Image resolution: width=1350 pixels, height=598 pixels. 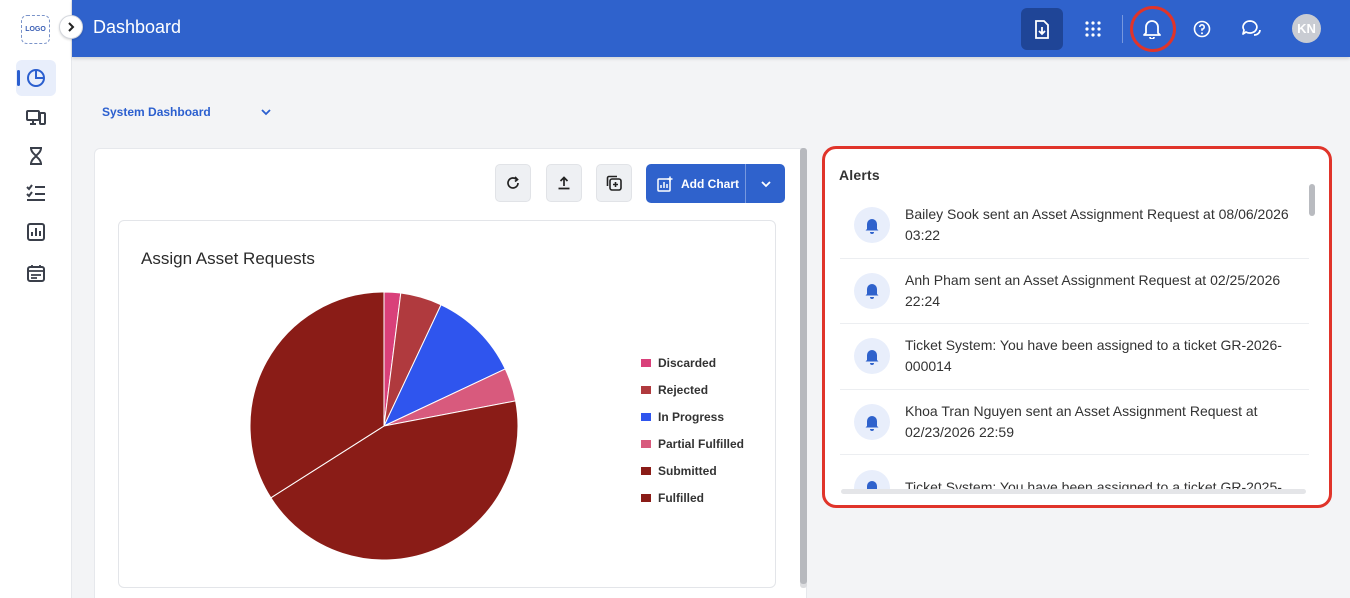 I want to click on grid-dots-icon, so click(x=1093, y=29).